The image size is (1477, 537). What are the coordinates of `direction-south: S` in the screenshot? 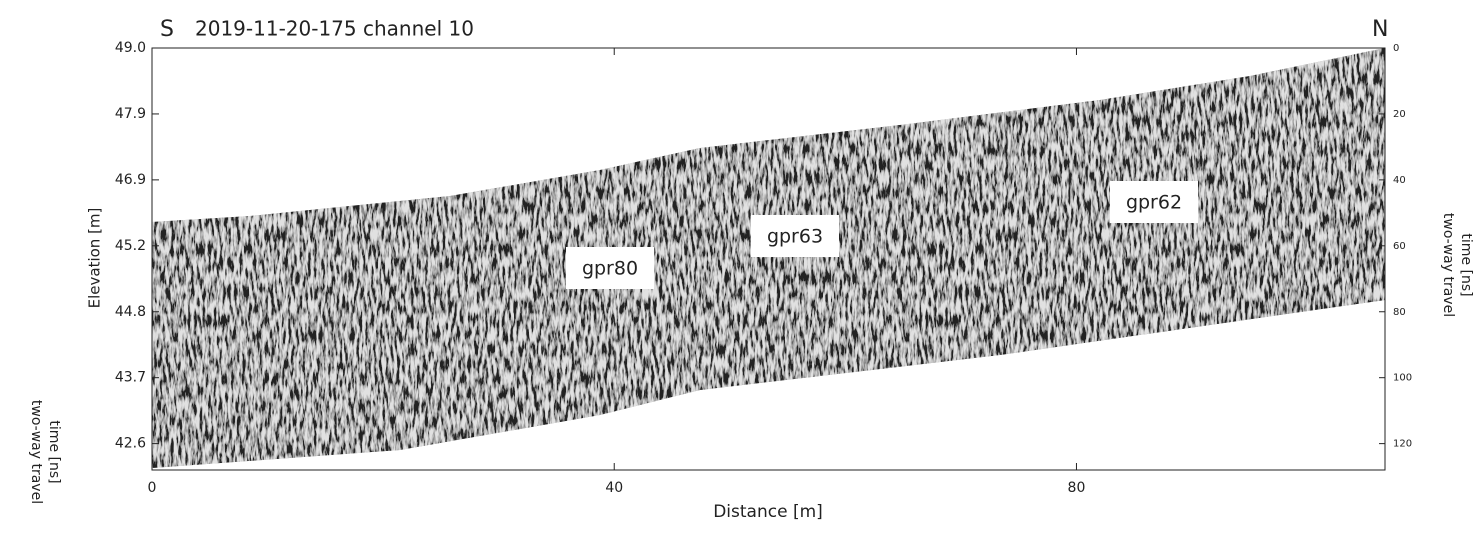 It's located at (167, 29).